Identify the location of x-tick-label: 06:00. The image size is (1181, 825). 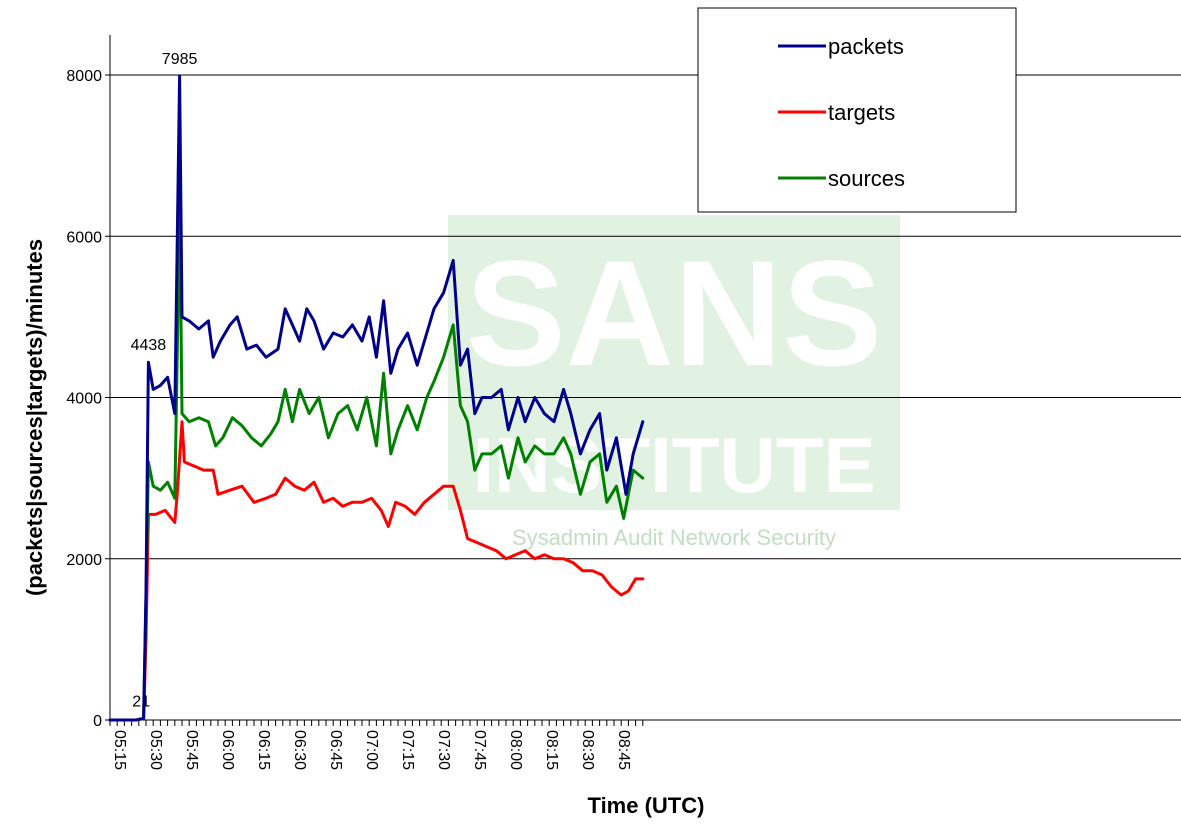
(227, 750).